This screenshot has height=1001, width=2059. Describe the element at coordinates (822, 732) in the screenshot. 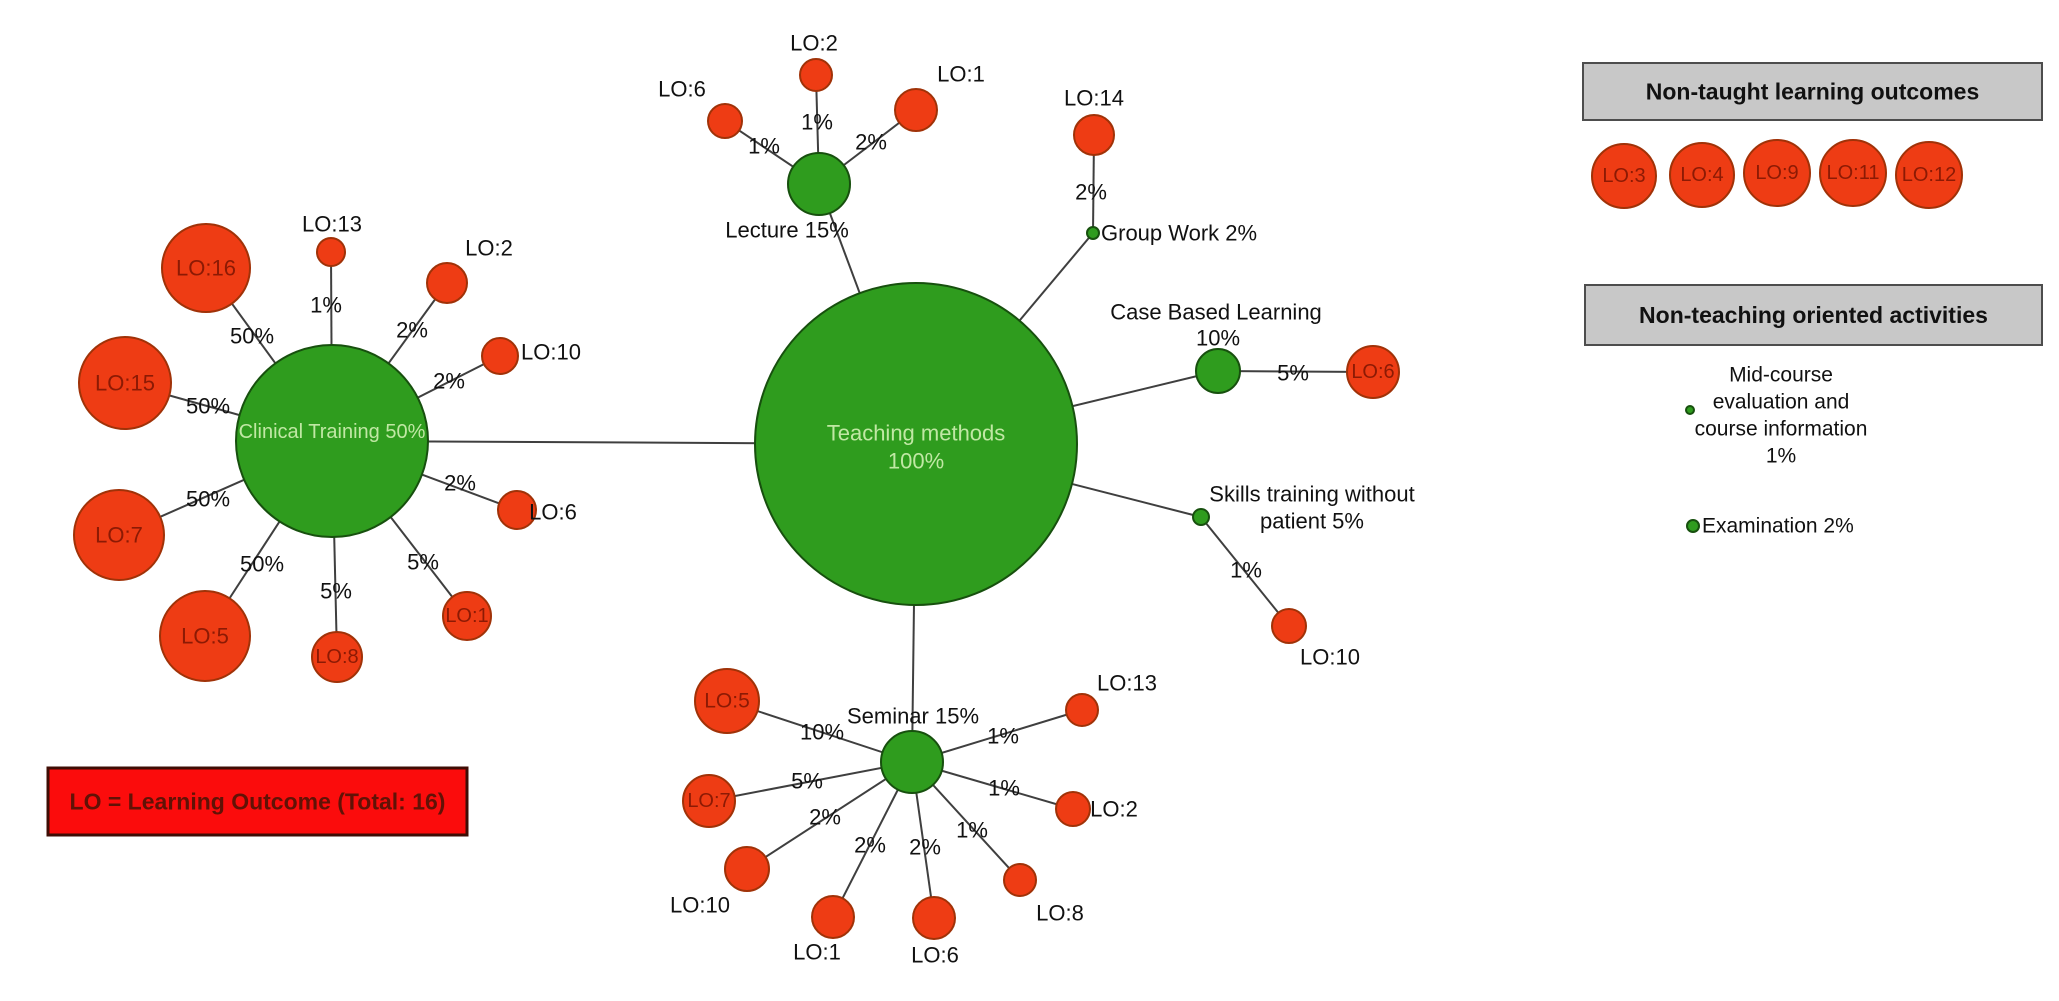

I see `edge-label-seminar--lo5-seminar: 10%` at that location.